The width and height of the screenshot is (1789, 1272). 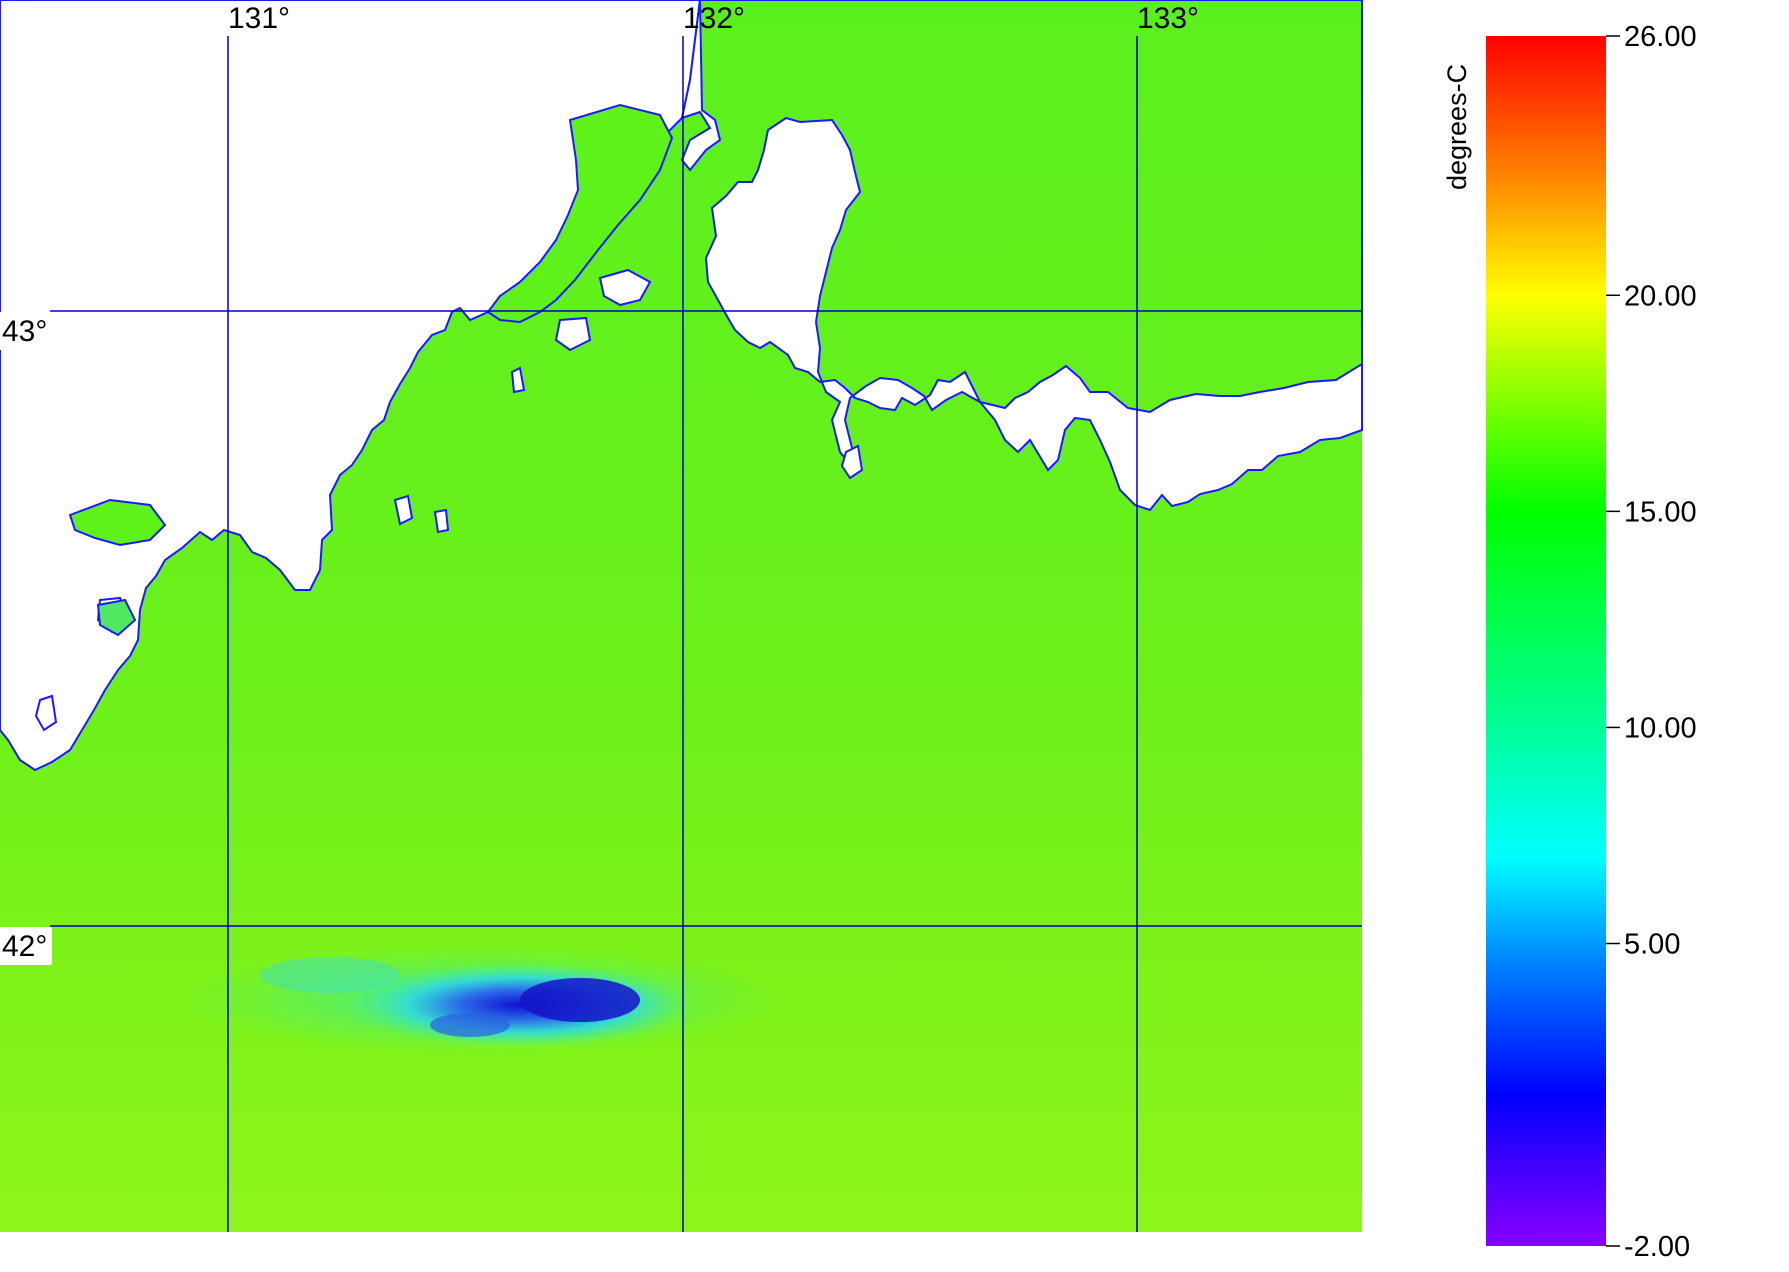 What do you see at coordinates (259, 18) in the screenshot?
I see `lon-label-131: 131°` at bounding box center [259, 18].